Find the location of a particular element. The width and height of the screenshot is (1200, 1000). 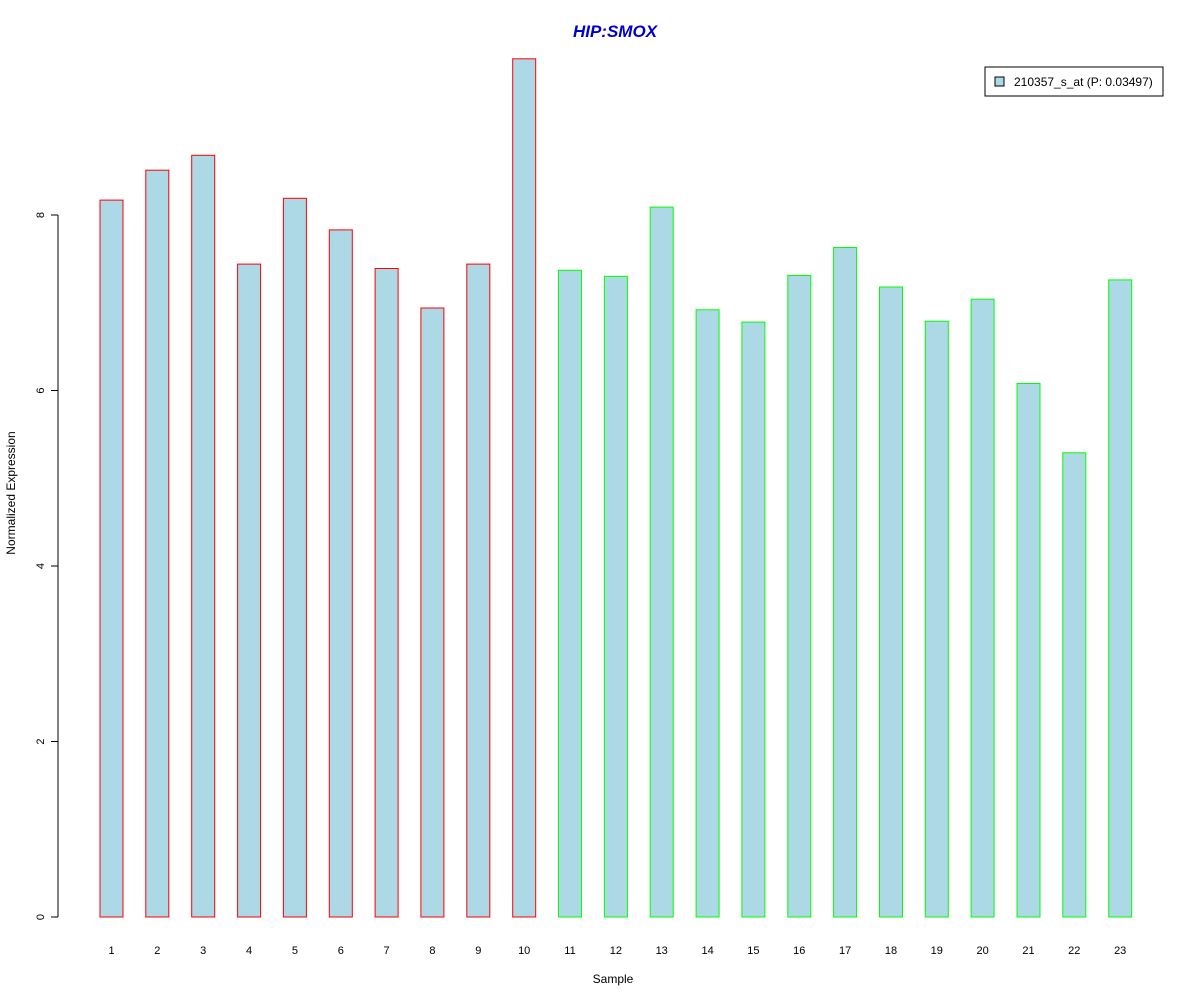

y-axis: 0 2 4 6 8 is located at coordinates (47, 566).